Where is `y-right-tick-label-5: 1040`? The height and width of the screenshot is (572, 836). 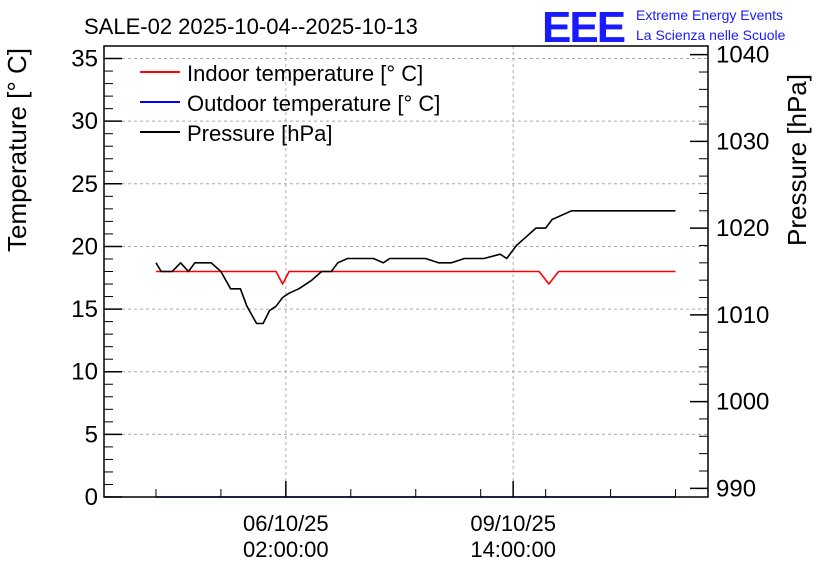
y-right-tick-label-5: 1040 is located at coordinates (742, 55).